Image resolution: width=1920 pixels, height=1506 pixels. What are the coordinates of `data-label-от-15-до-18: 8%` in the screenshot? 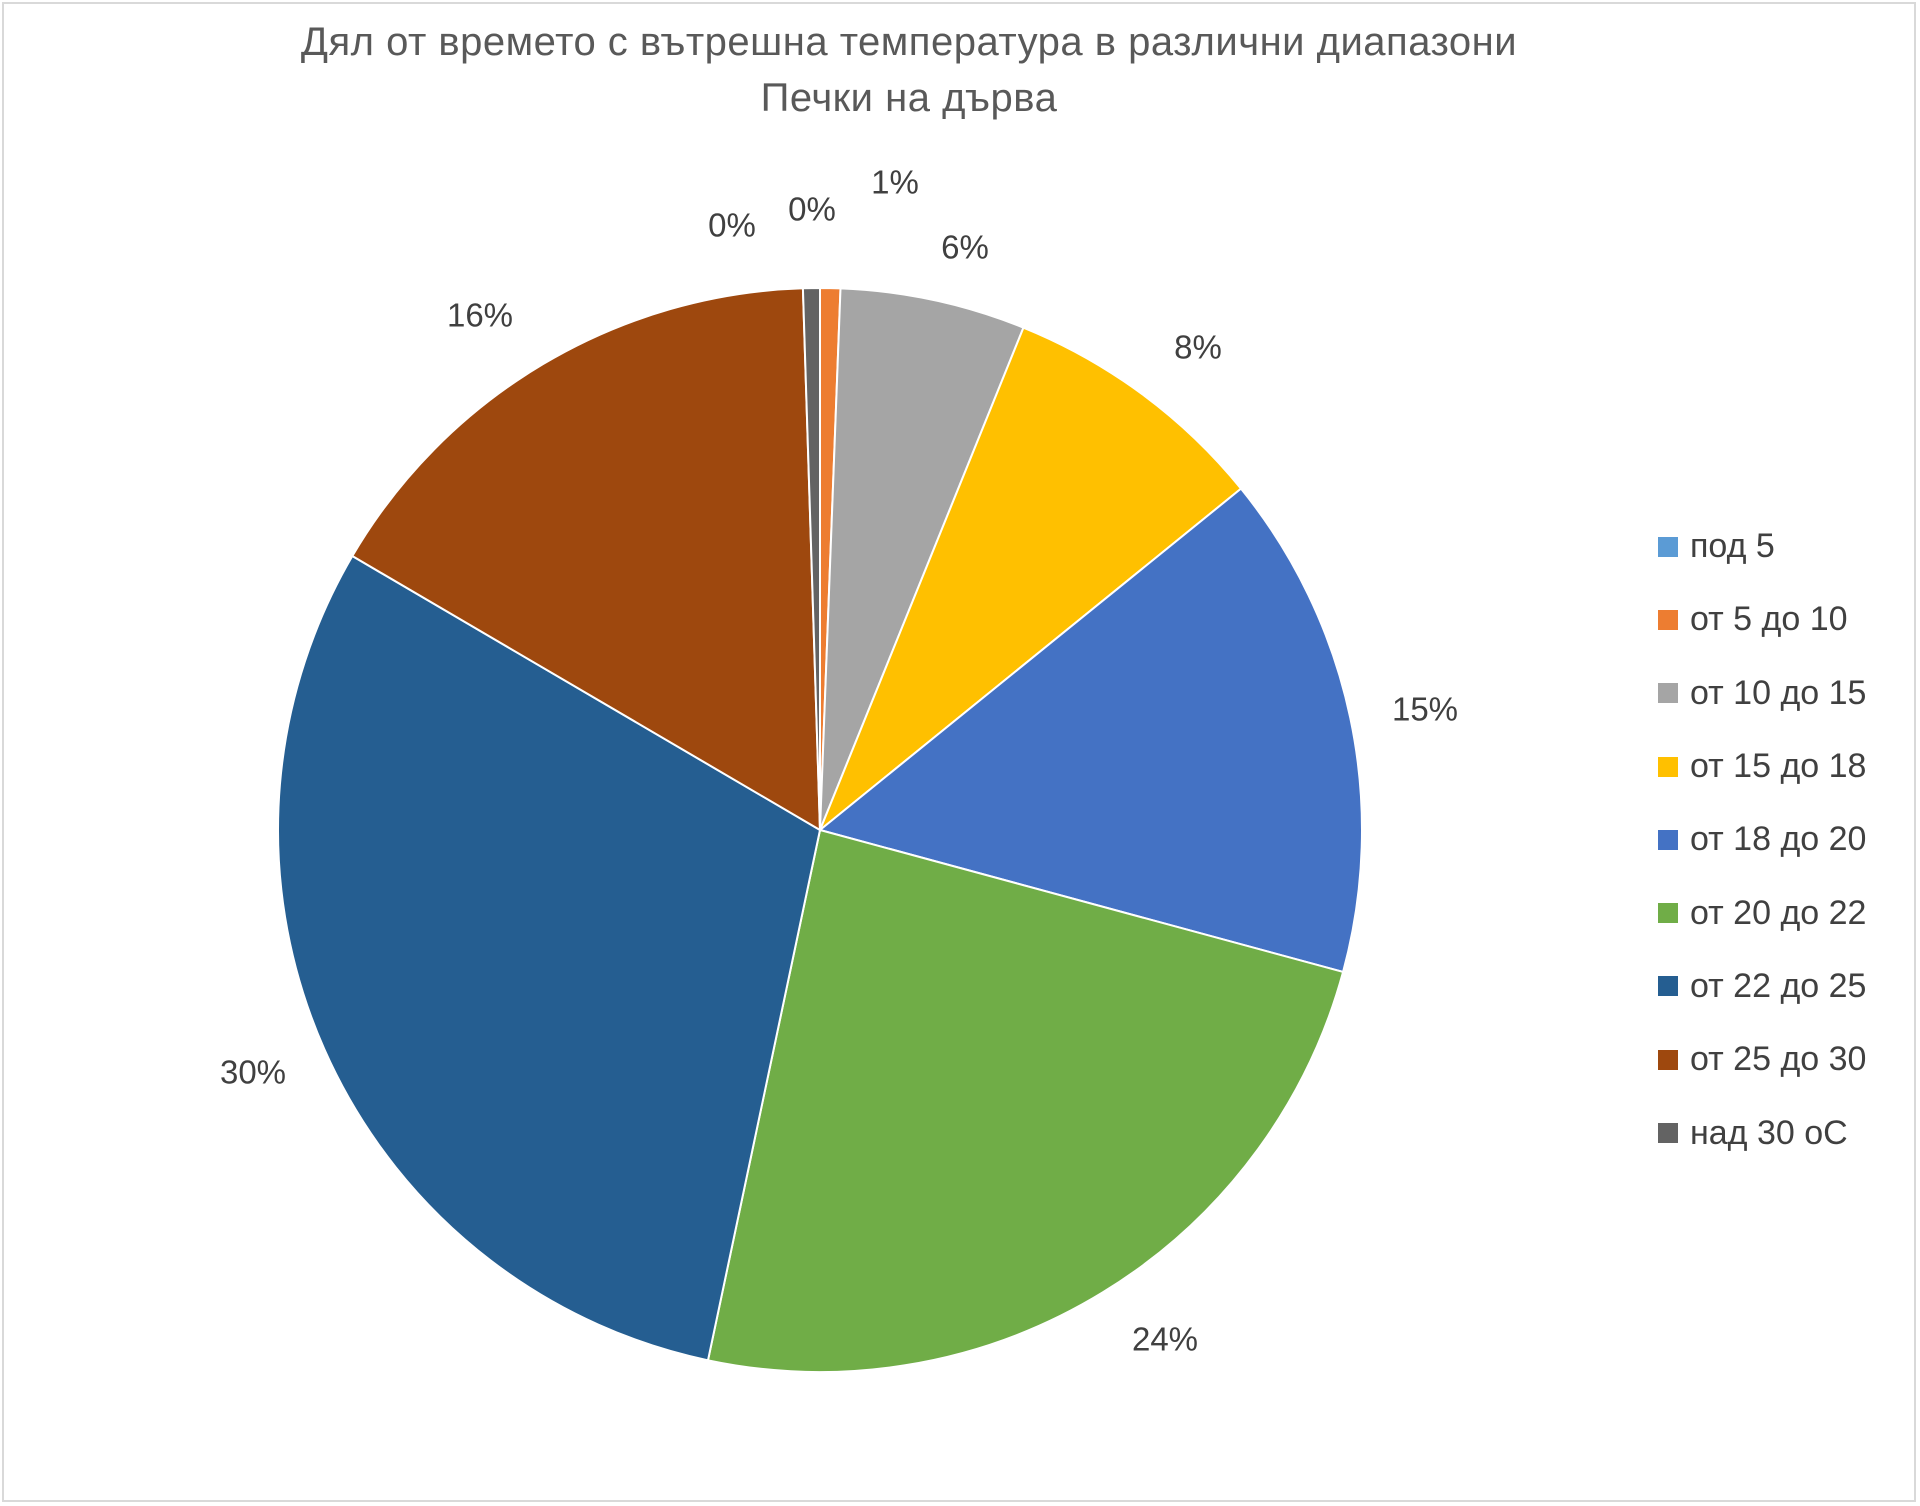 It's located at (1198, 347).